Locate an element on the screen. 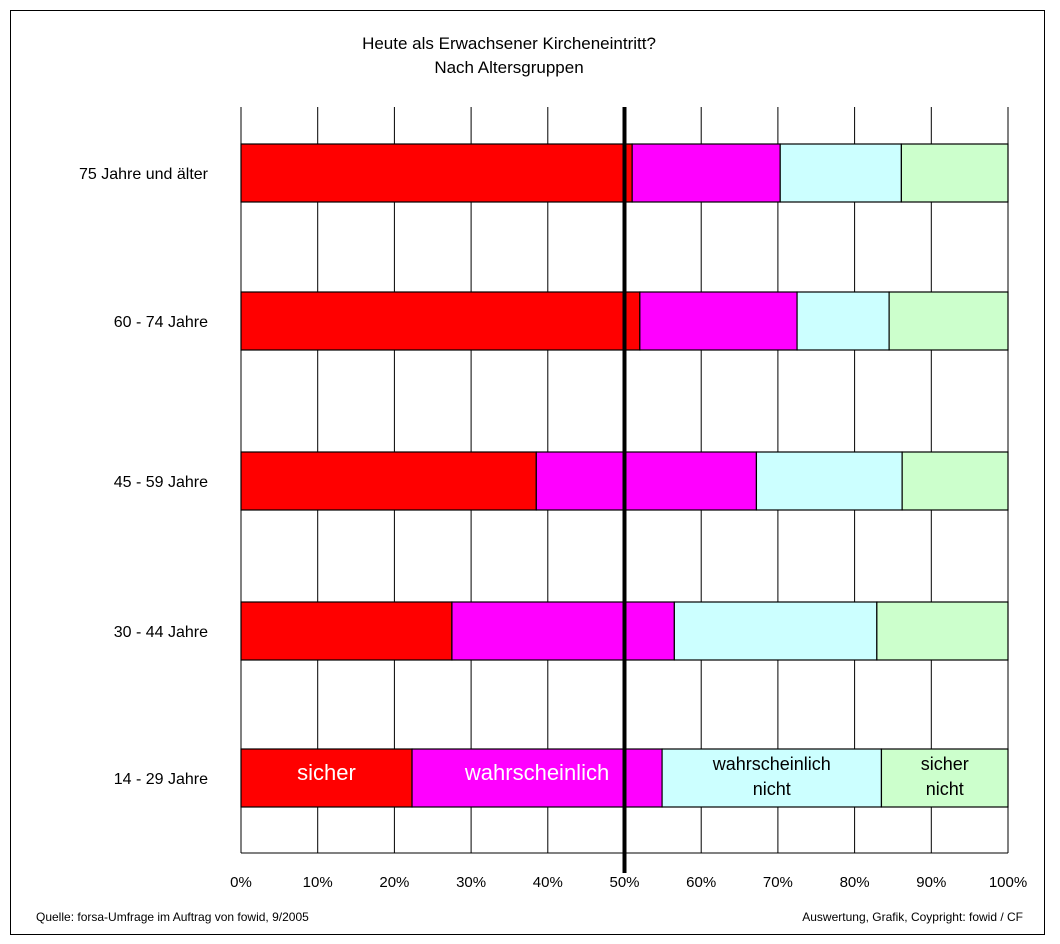 This screenshot has height=944, width=1060. category-label: 60 - 74 Jahre is located at coordinates (161, 322).